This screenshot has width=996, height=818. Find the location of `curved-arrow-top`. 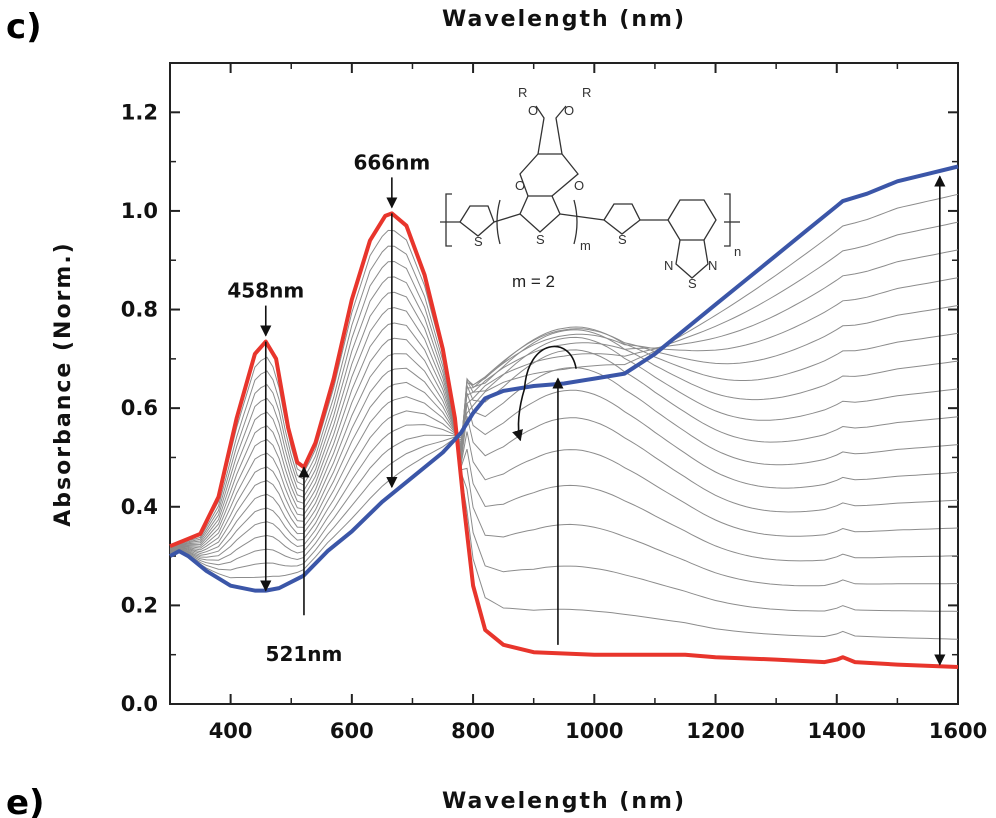

curved-arrow-top is located at coordinates (550, 367).